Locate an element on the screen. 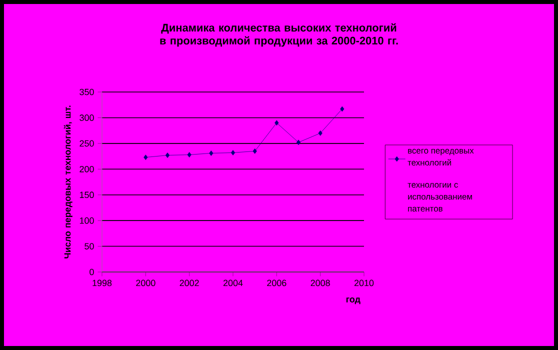  y-tick-label: 350 is located at coordinates (87, 92).